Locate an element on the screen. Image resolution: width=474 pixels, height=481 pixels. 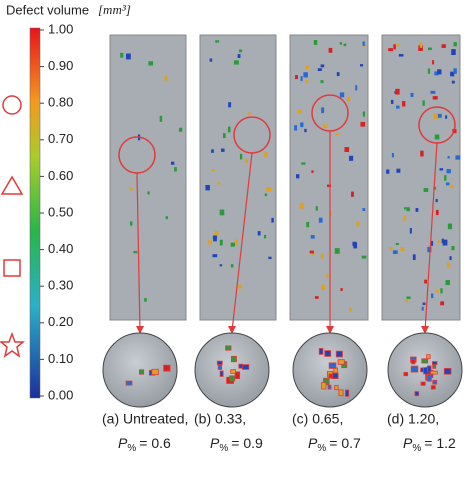
panel-p-value: P% = 0.7 is located at coordinates (334, 444).